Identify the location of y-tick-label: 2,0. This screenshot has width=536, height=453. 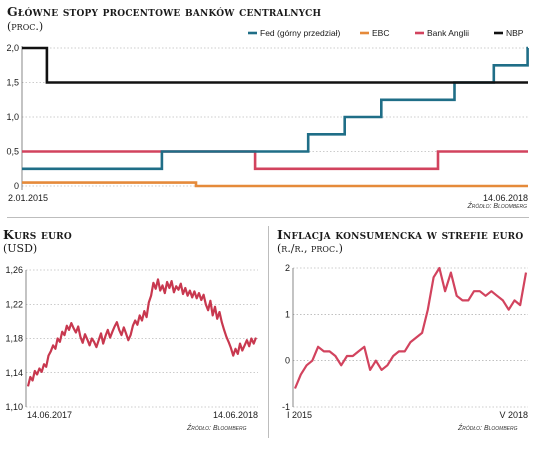
(12, 48).